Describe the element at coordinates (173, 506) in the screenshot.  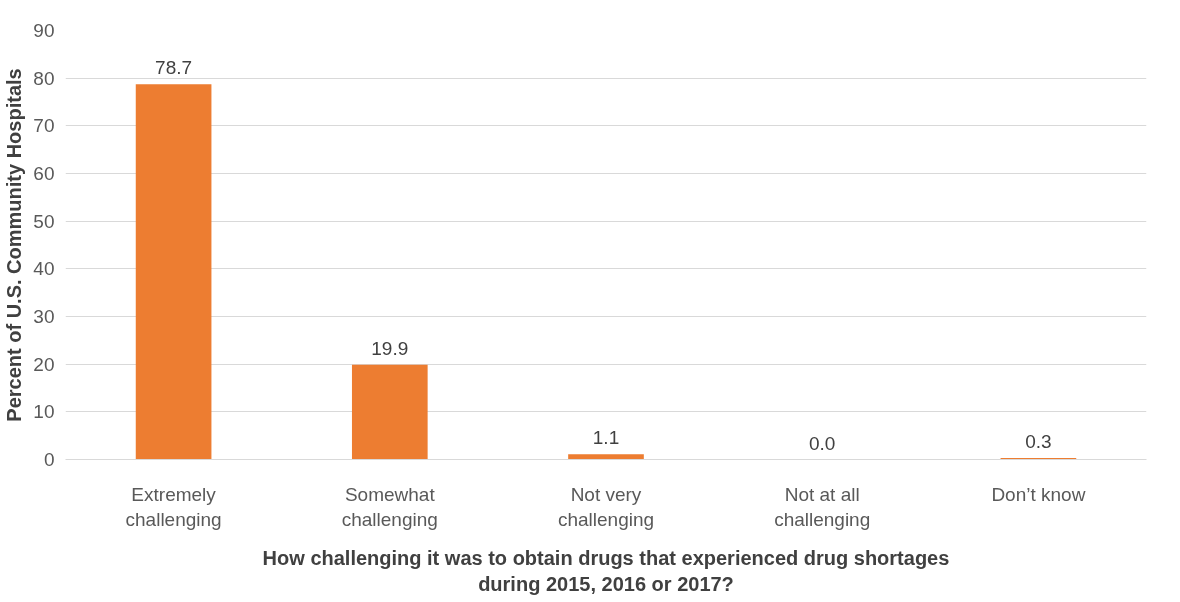
I see `x-tick-label: Extremely challenging` at that location.